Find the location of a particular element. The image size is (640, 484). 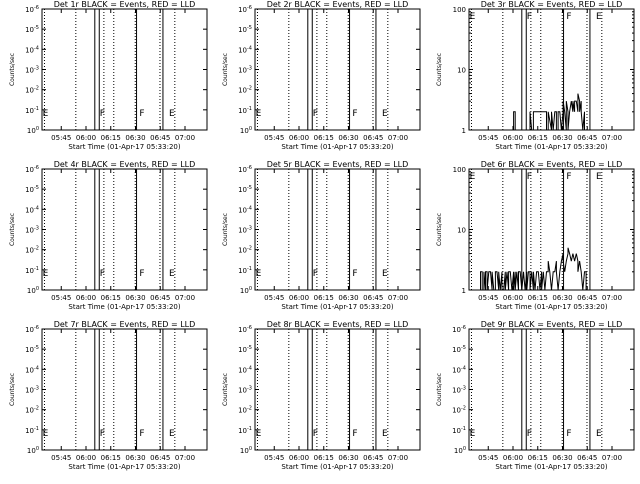

panel-title: Det 2r BLACK = Events, RED = LLD is located at coordinates (338, 4).